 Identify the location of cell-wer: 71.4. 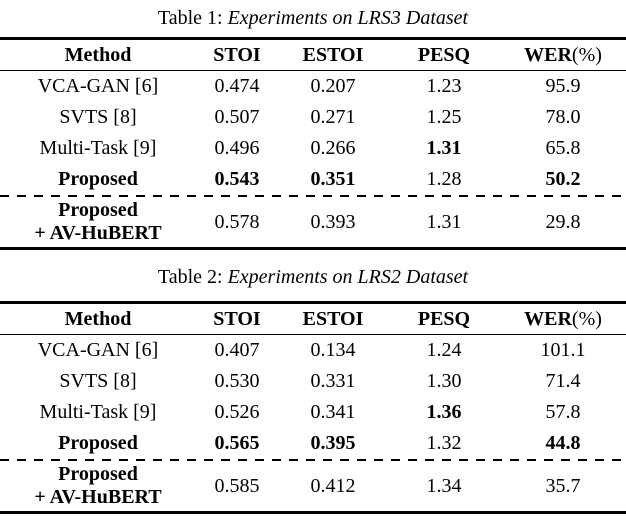
(563, 381).